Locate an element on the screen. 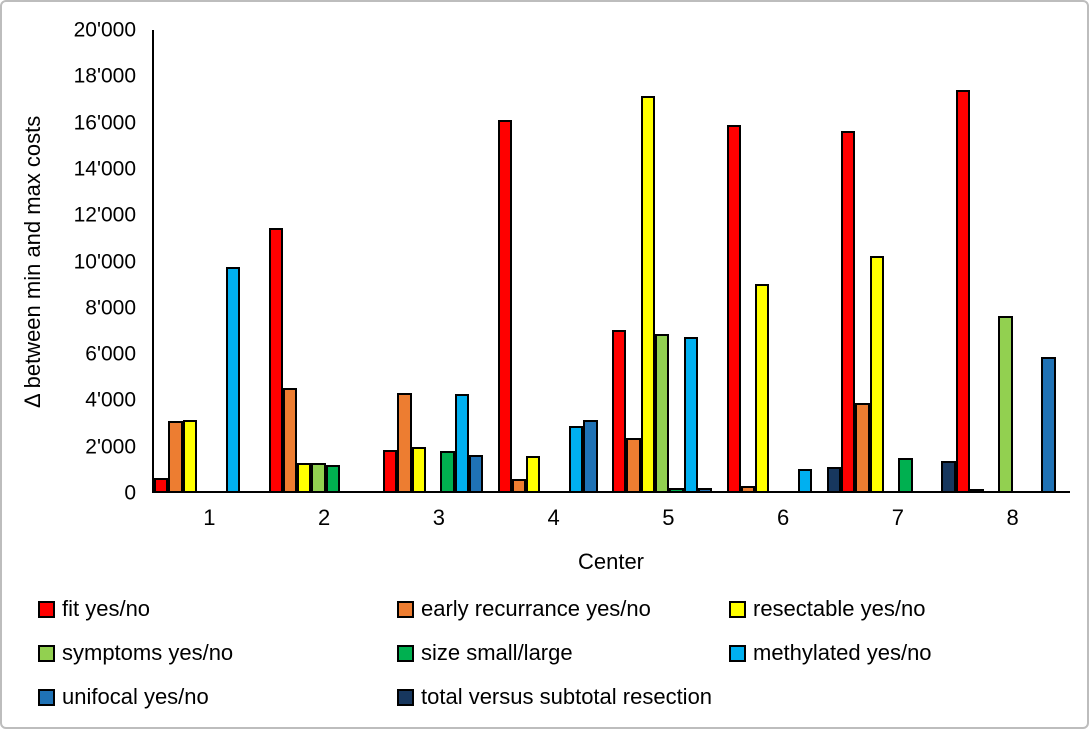 The height and width of the screenshot is (729, 1089). x-tick-label-center-4: 4 is located at coordinates (553, 517).